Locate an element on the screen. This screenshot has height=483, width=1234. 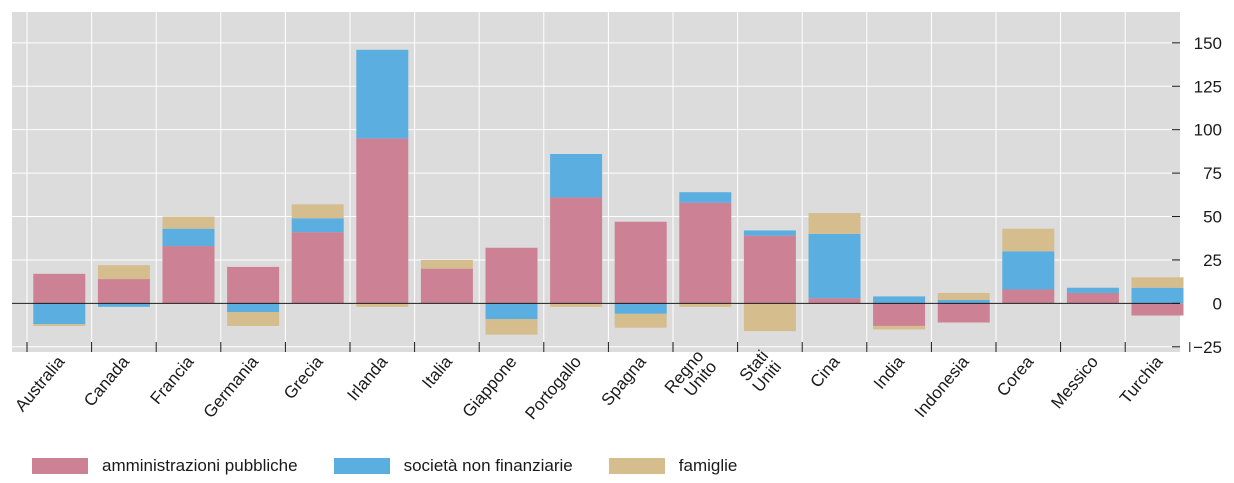
legend-item-societa: società non finanziarie is located at coordinates (453, 466).